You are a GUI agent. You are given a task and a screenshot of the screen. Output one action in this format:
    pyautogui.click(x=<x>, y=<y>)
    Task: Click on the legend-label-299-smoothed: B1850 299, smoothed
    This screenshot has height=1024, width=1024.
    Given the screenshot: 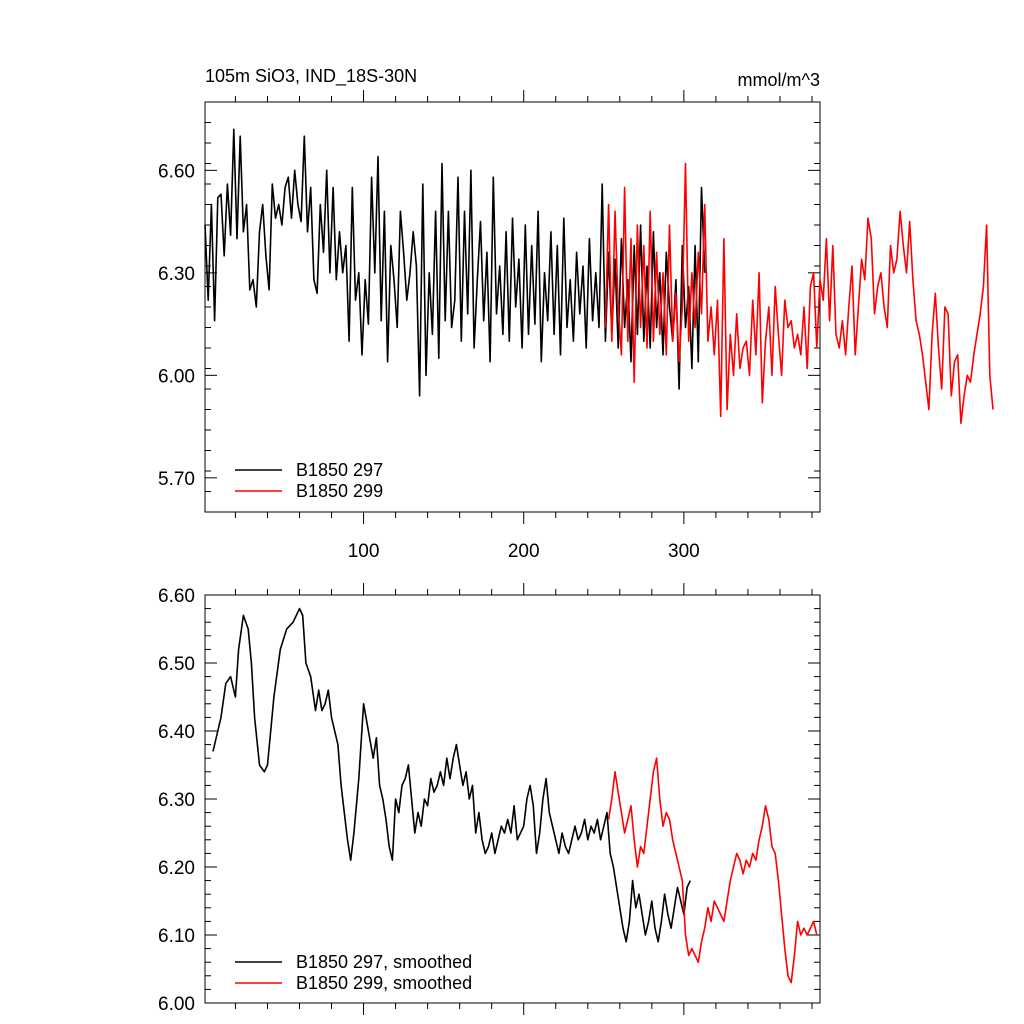 What is the action you would take?
    pyautogui.click(x=384, y=983)
    